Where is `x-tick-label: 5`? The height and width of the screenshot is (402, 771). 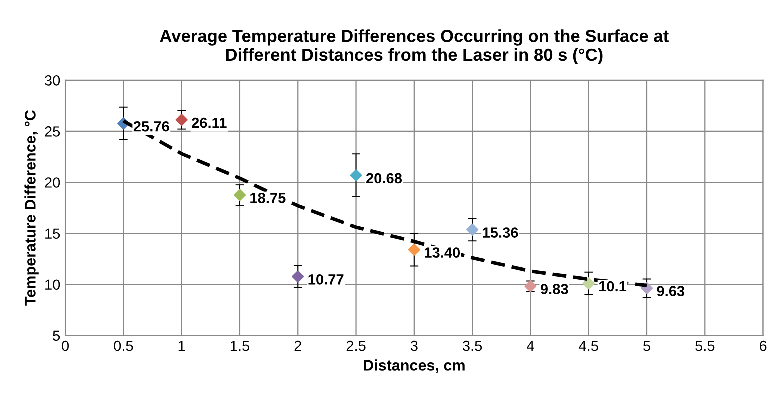
x-tick-label: 5 is located at coordinates (647, 346).